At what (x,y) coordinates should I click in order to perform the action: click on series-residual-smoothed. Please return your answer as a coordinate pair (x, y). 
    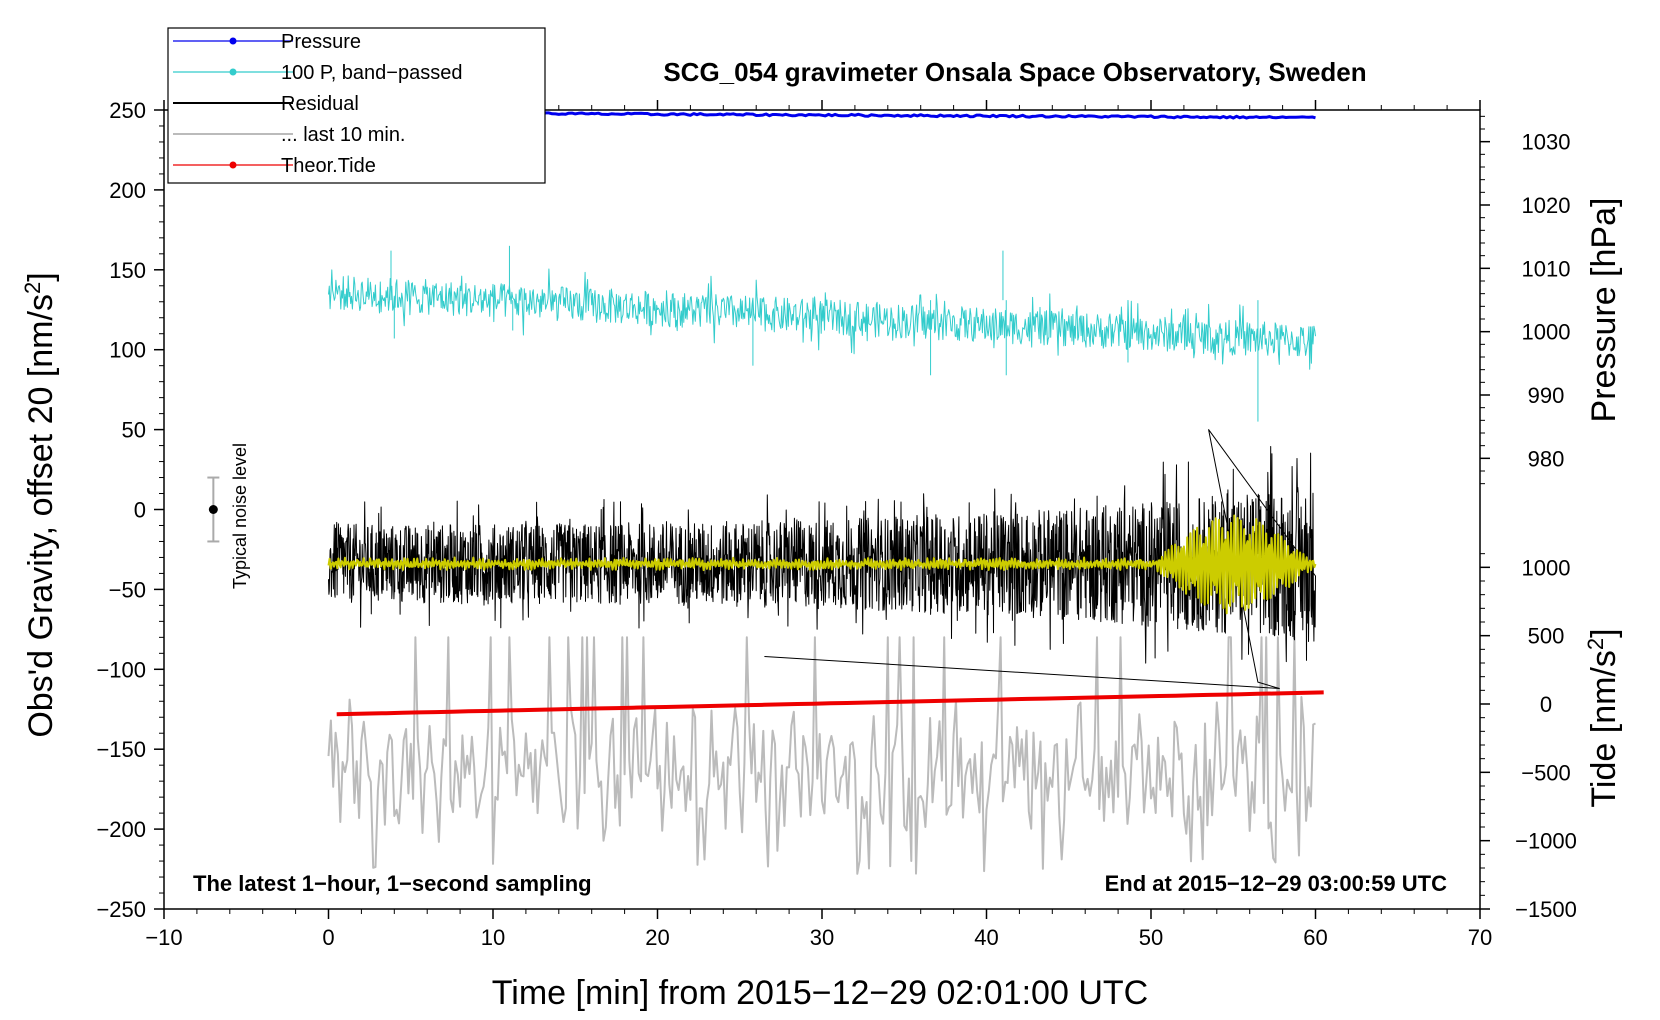
    Looking at the image, I should click on (822, 564).